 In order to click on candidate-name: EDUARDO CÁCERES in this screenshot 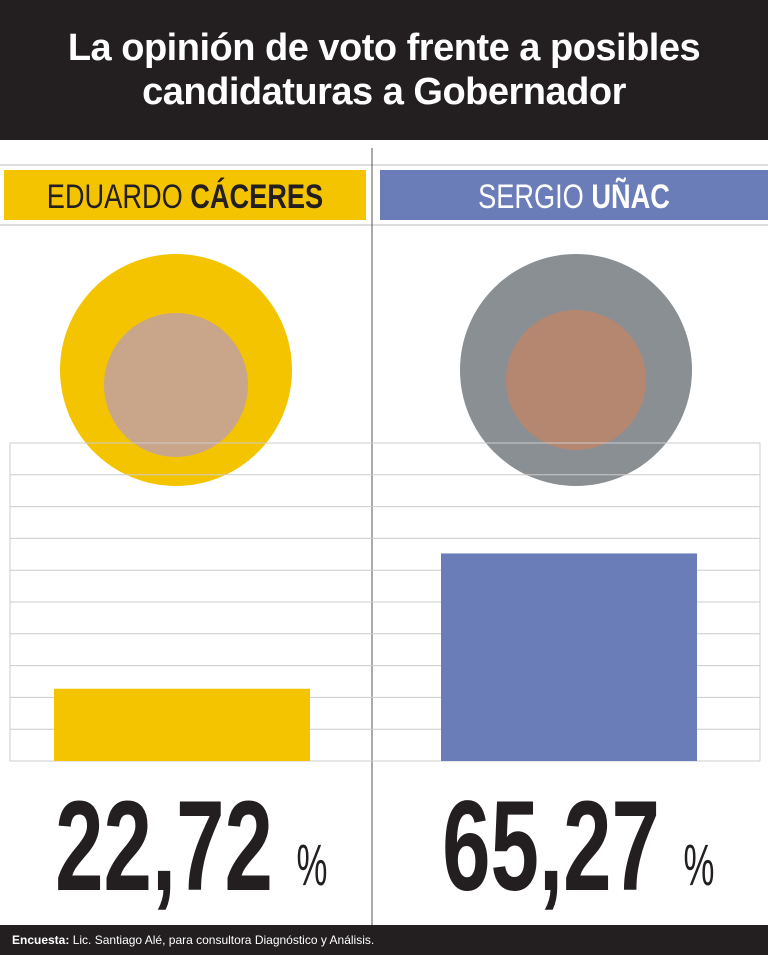, I will do `click(185, 196)`.